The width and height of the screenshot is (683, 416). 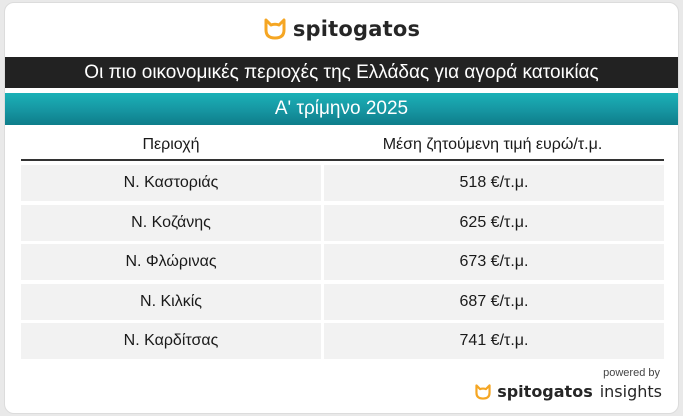 I want to click on table-header: Περιοχή Μέση ζητούμενη τιμή ευρώ/τ.μ., so click(x=342, y=146).